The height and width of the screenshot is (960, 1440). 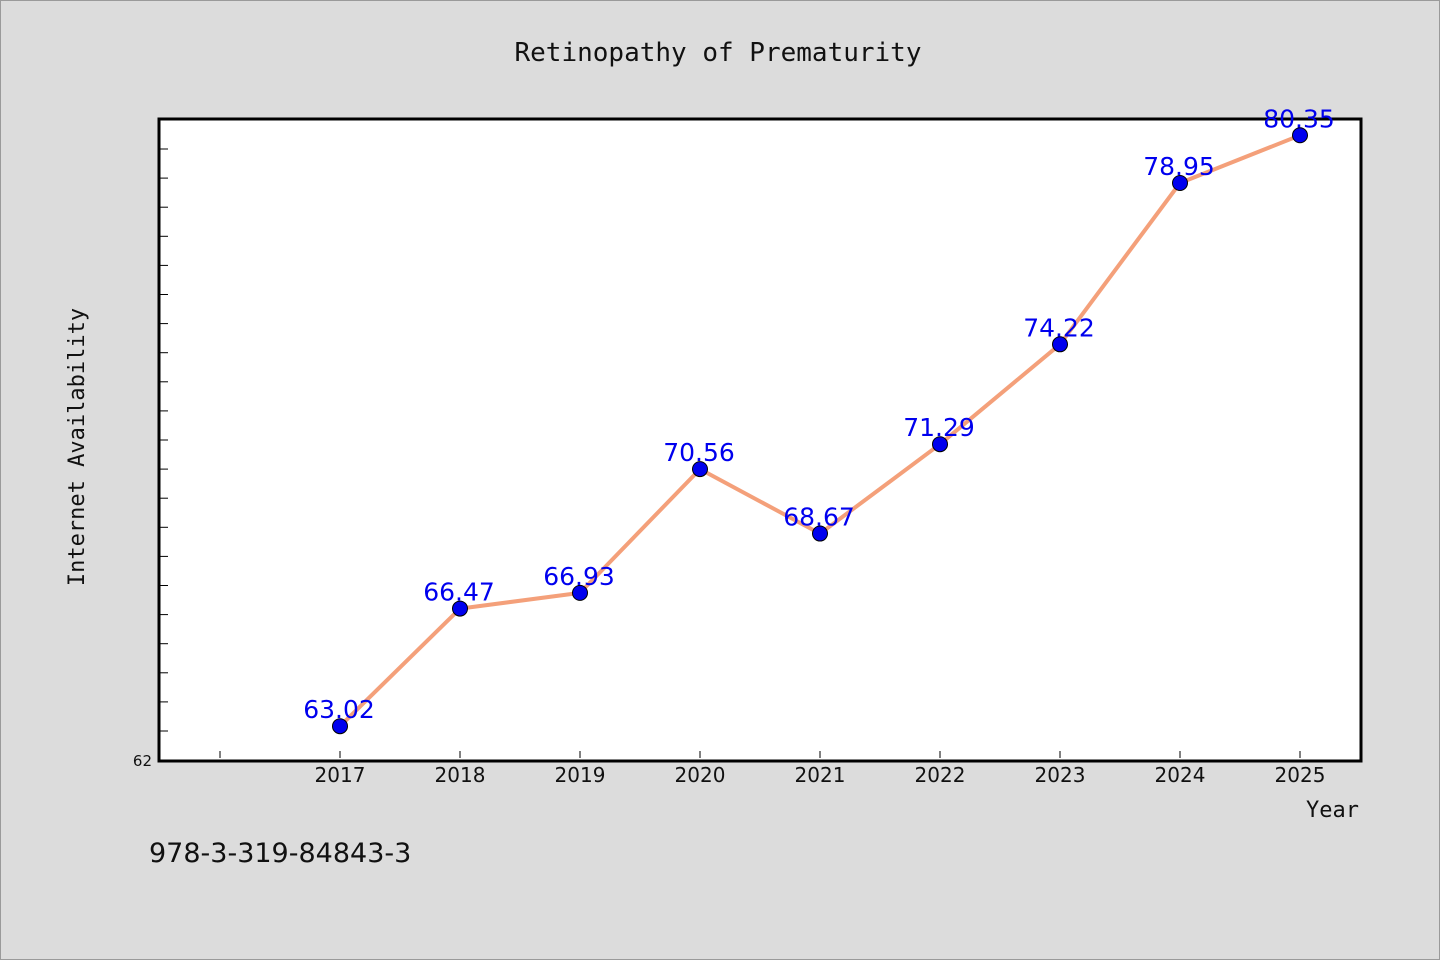 What do you see at coordinates (1060, 775) in the screenshot?
I see `x-tick-label: 2023` at bounding box center [1060, 775].